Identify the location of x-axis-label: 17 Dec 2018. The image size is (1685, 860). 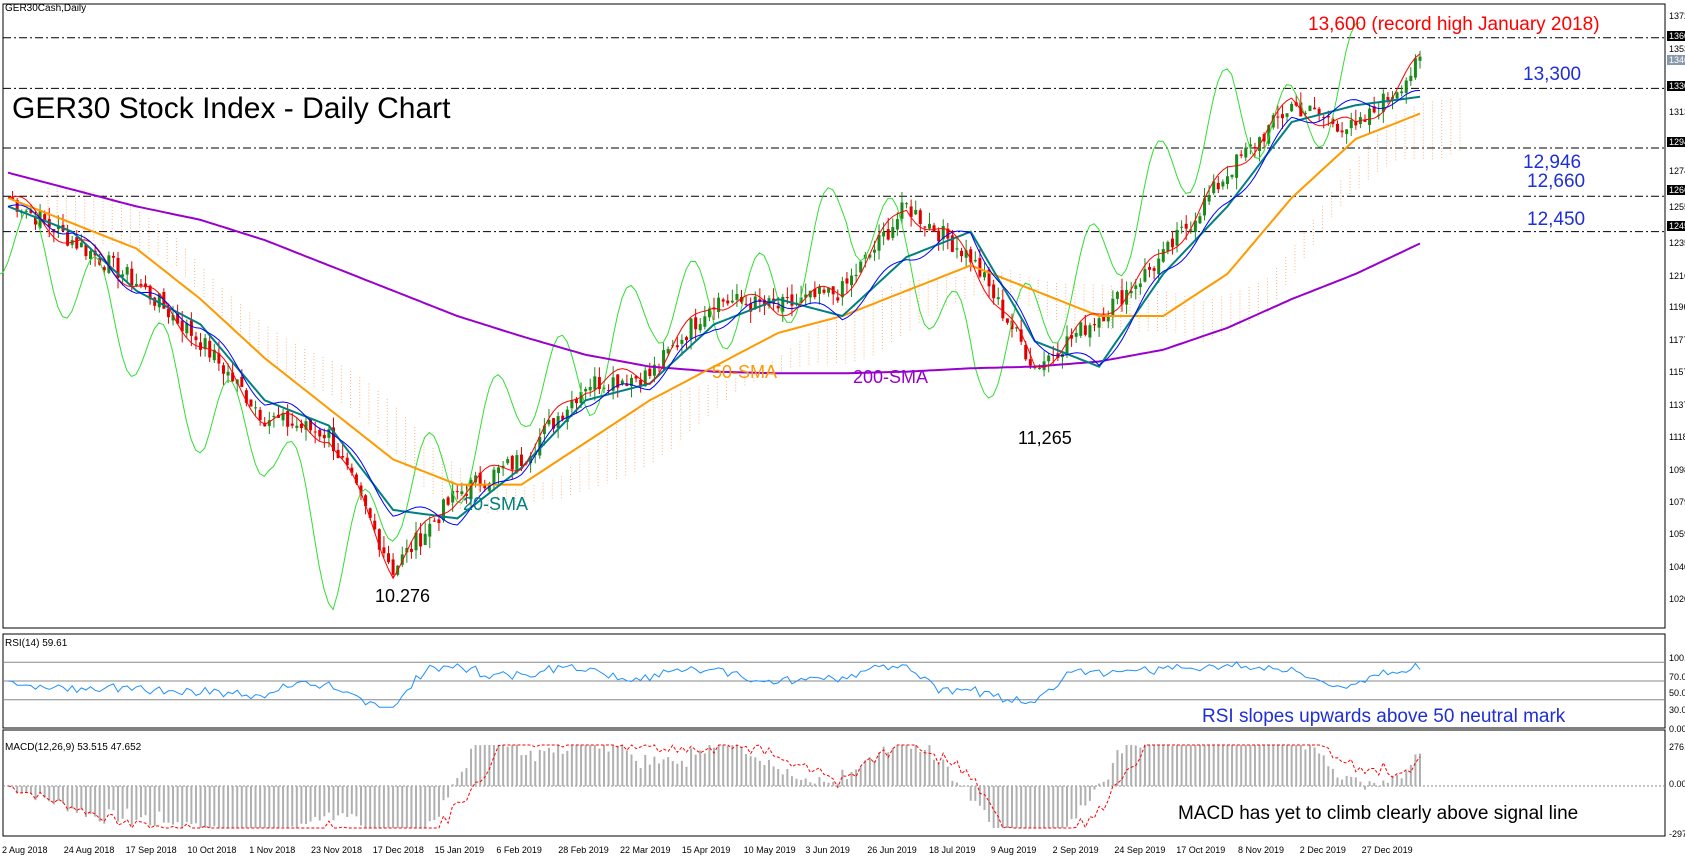
(398, 850).